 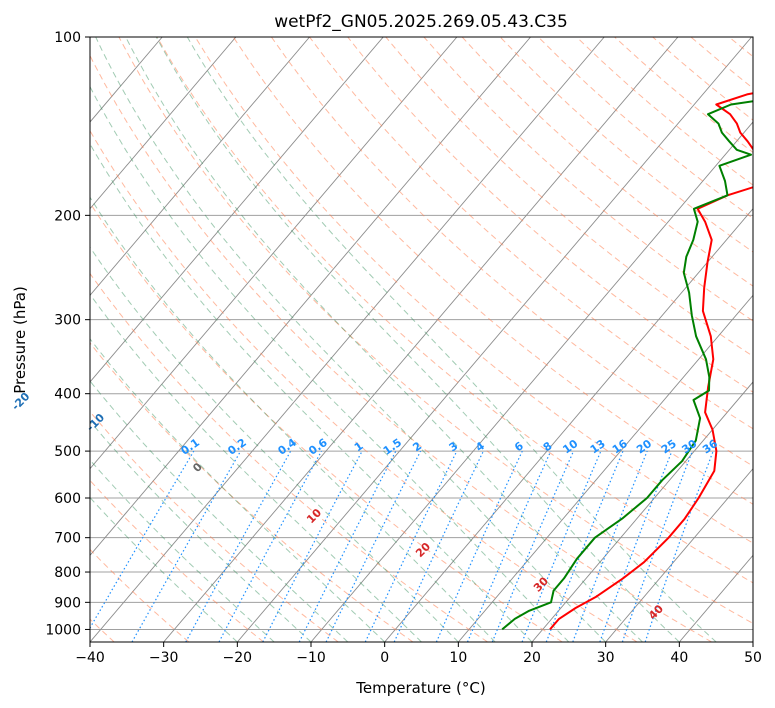 I want to click on x-tick-label: 0, so click(x=384, y=658).